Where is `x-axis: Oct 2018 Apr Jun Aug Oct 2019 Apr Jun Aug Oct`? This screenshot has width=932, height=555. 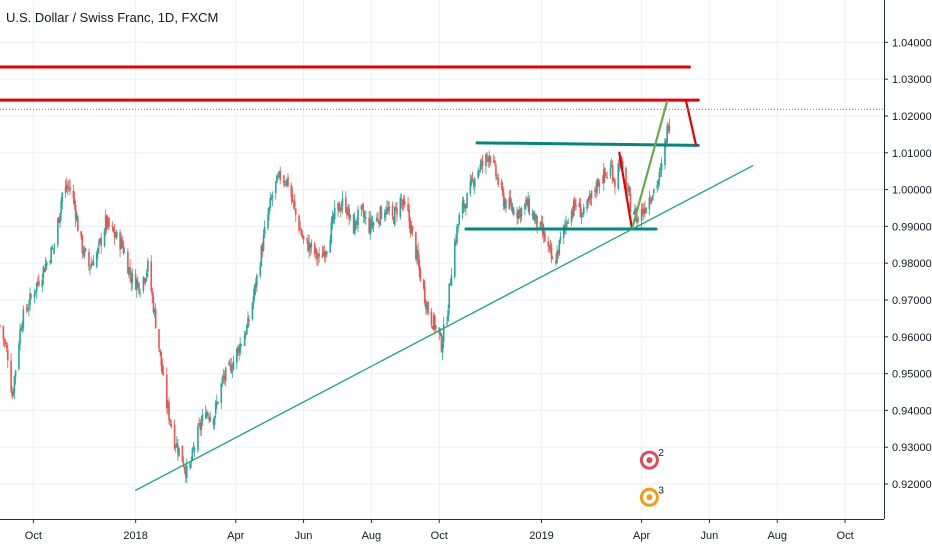 x-axis: Oct 2018 Apr Jun Aug Oct 2019 Apr Jun Aug Oct is located at coordinates (439, 530).